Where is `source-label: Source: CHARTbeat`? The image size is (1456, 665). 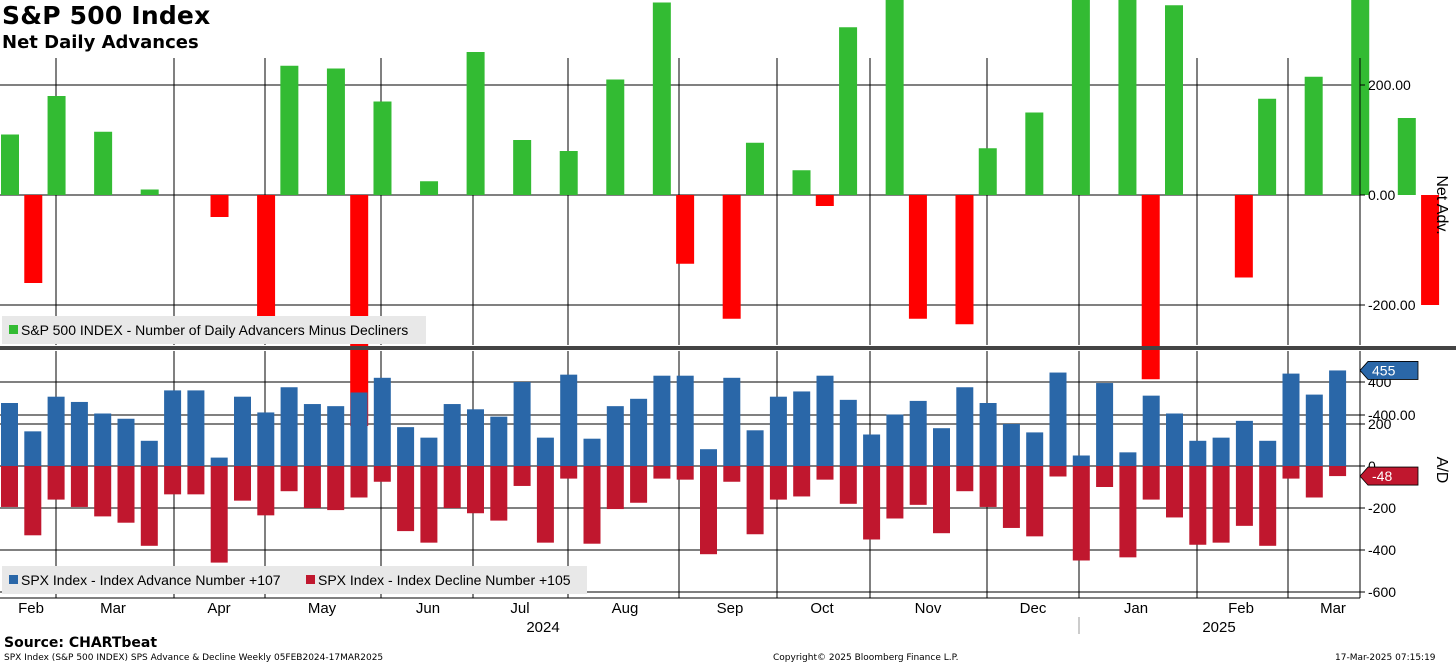
source-label: Source: CHARTbeat is located at coordinates (81, 643).